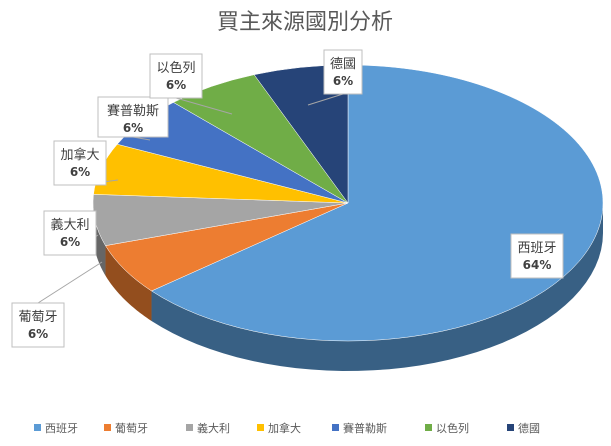 The image size is (611, 446). I want to click on label-category: 以色列, so click(175, 68).